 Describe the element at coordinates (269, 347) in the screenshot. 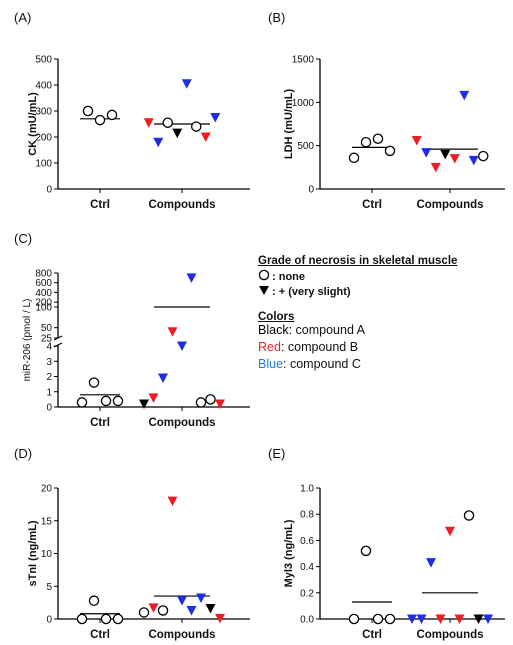

I see `color-name: Red` at that location.